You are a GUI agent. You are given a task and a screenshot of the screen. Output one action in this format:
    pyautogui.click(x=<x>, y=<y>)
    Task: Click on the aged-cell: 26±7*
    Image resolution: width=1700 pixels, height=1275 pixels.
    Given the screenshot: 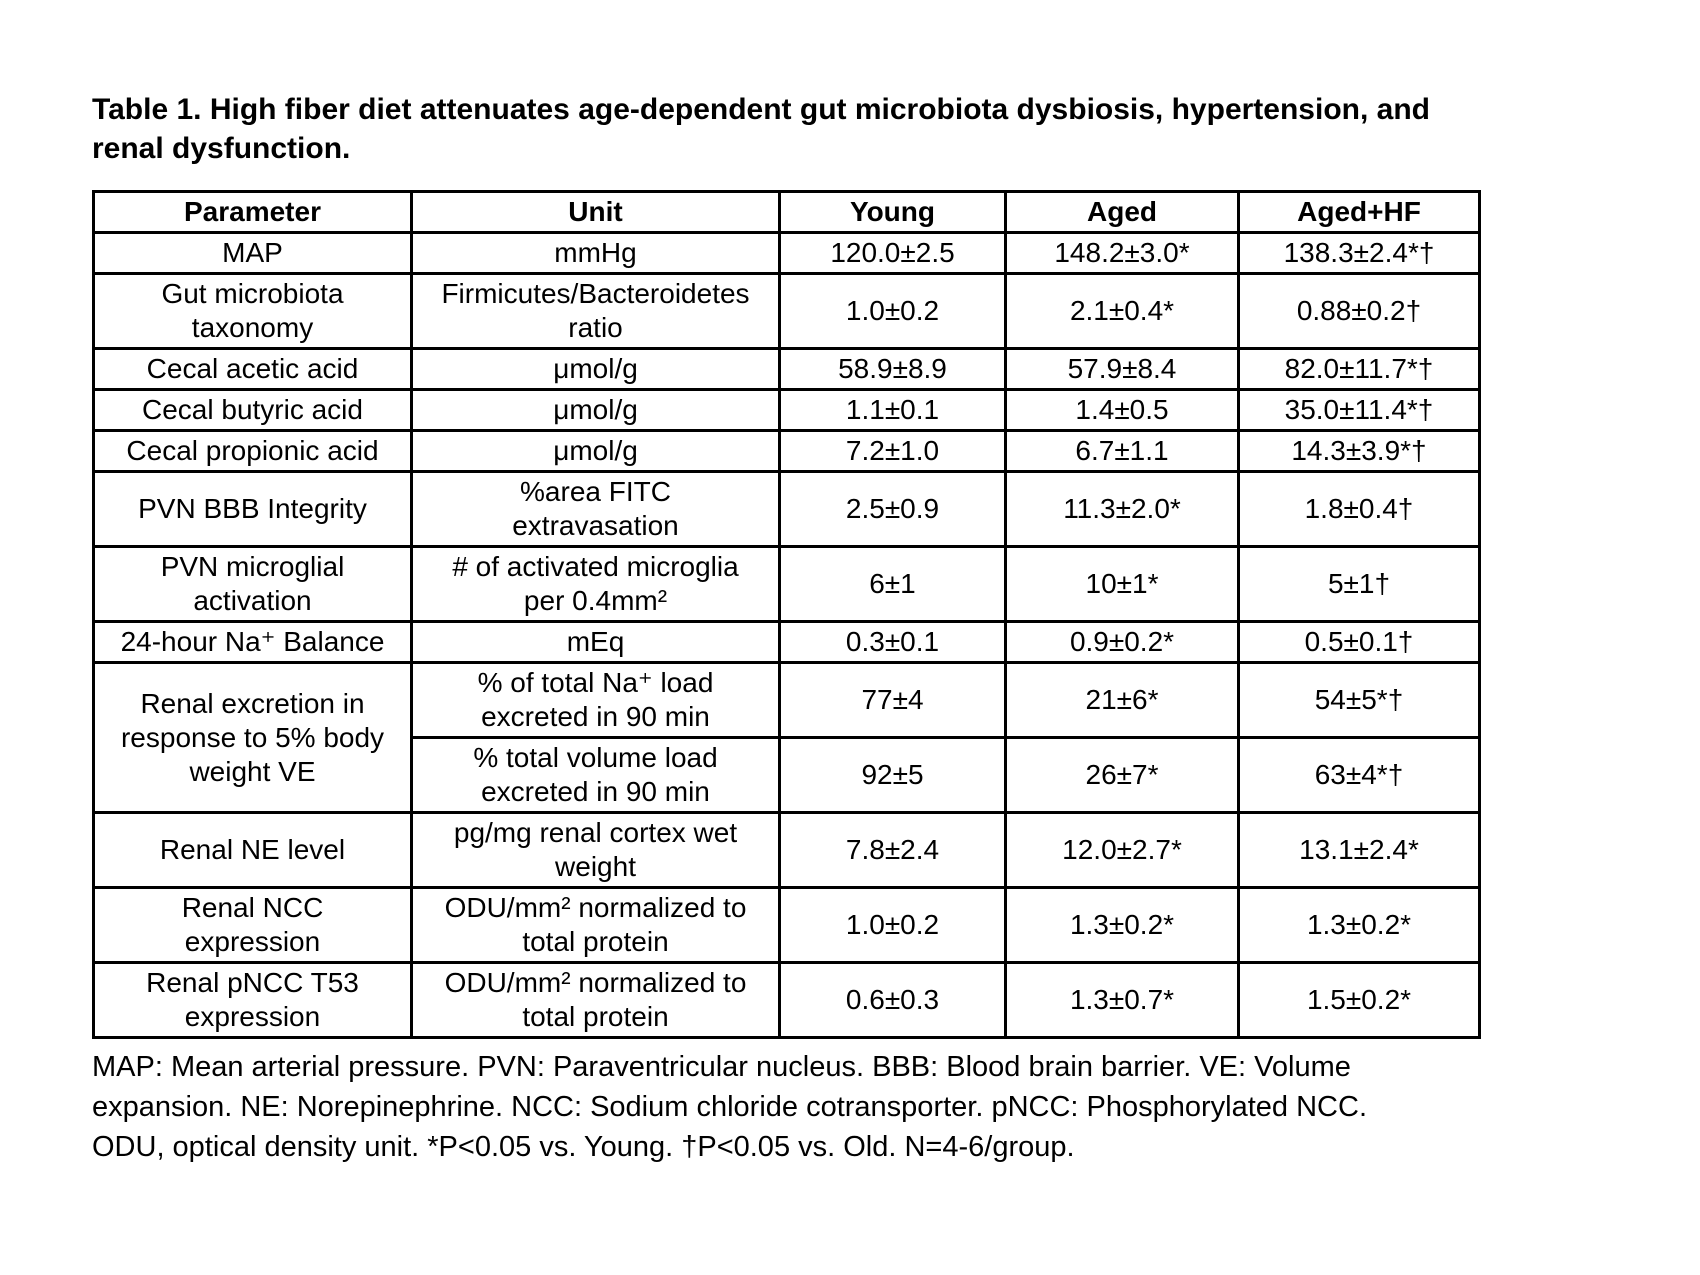 What is the action you would take?
    pyautogui.click(x=1122, y=775)
    